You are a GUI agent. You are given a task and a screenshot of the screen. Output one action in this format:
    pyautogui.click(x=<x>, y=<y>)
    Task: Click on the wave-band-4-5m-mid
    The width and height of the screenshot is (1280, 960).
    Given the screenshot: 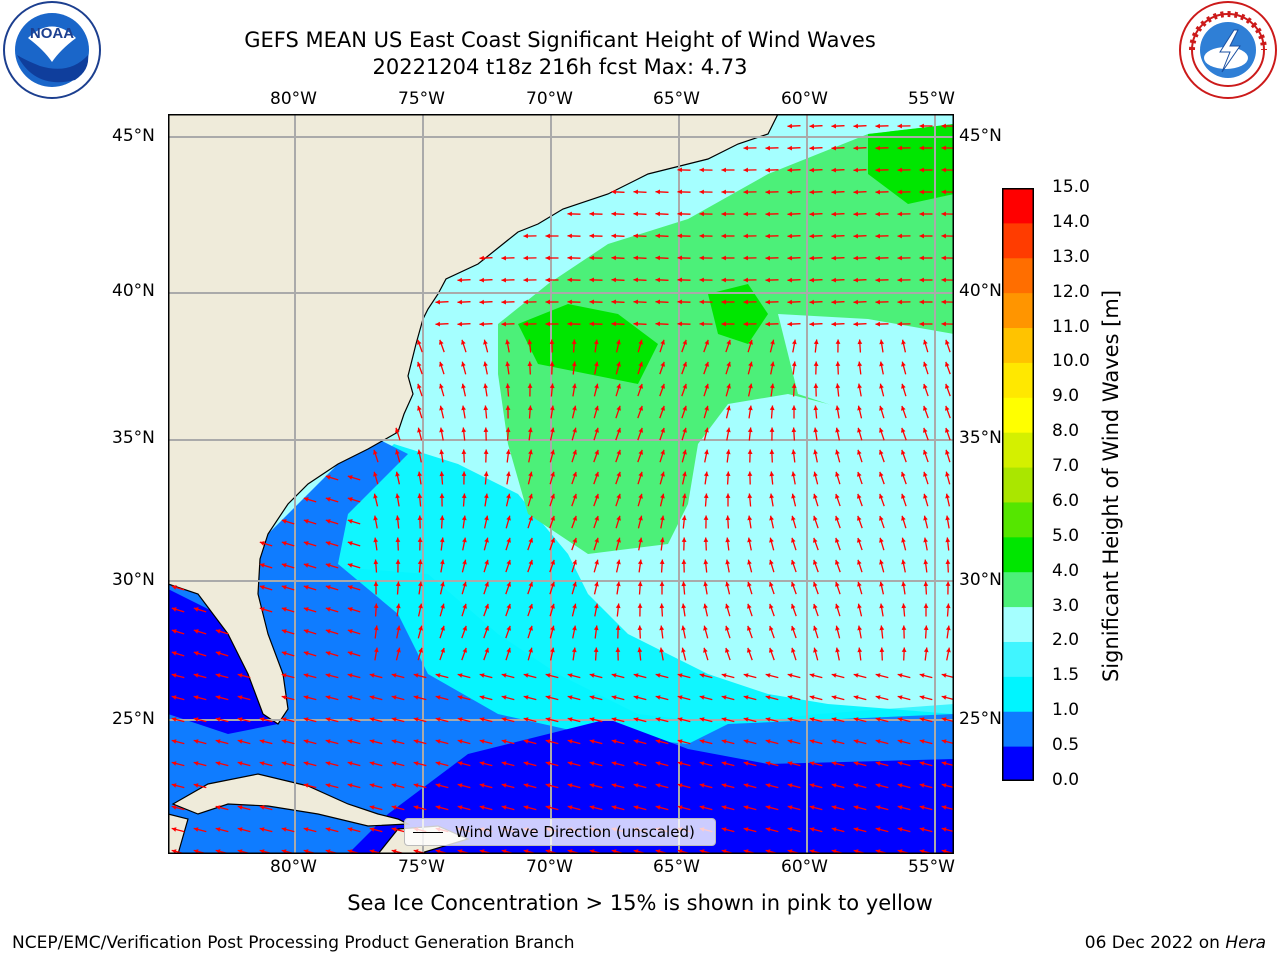 What is the action you would take?
    pyautogui.click(x=738, y=314)
    